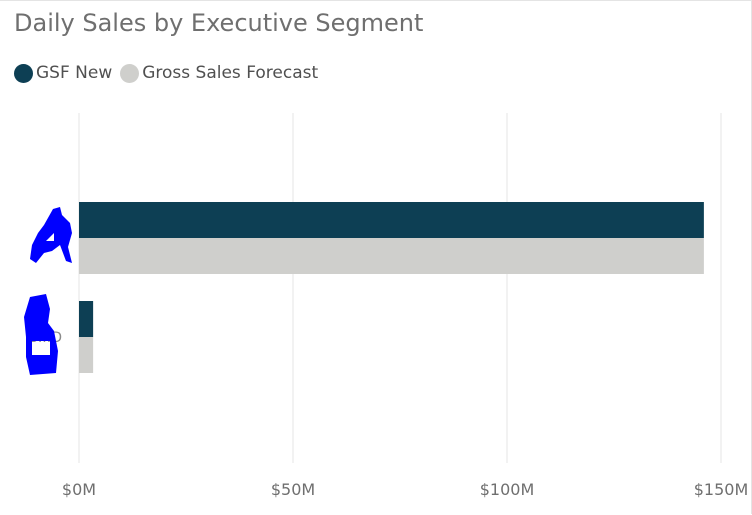  What do you see at coordinates (721, 489) in the screenshot?
I see `x-tick-label: $150M` at bounding box center [721, 489].